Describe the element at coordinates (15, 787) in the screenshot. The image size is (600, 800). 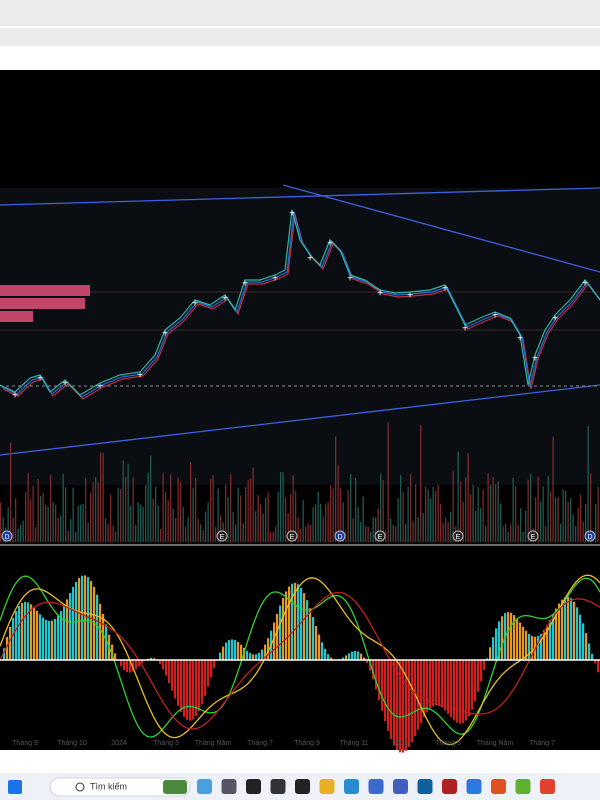
I see `start-button` at that location.